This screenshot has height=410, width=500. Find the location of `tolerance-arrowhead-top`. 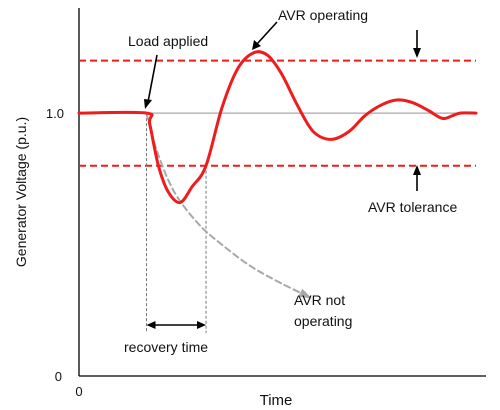

tolerance-arrowhead-top is located at coordinates (417, 53).